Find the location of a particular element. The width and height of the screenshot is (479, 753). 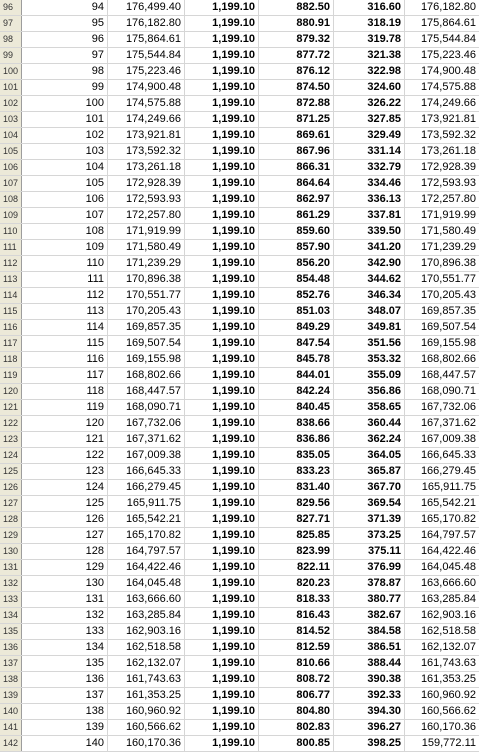

payment-number-cell: 127 is located at coordinates (65, 535).